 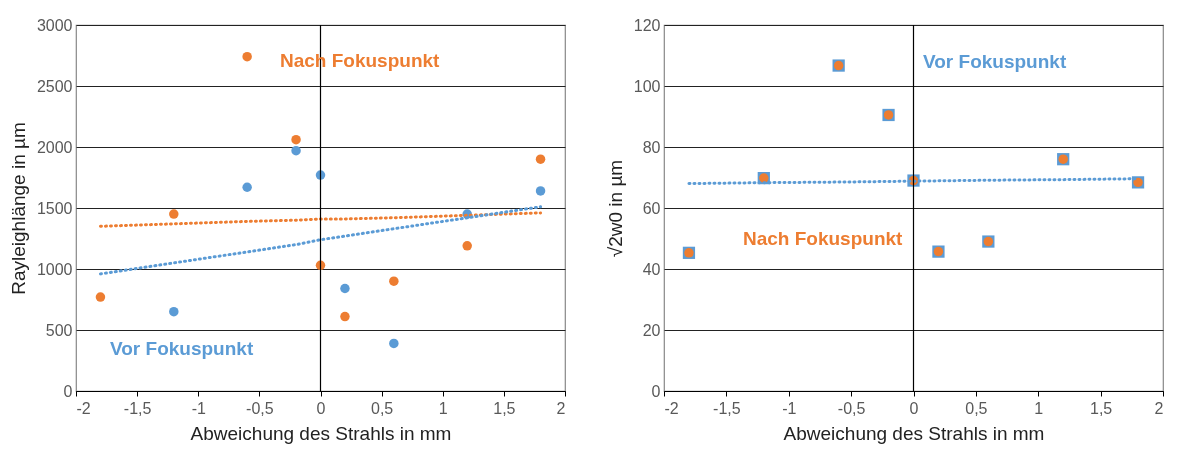 I want to click on y-tick-label: 2500, so click(x=54, y=86).